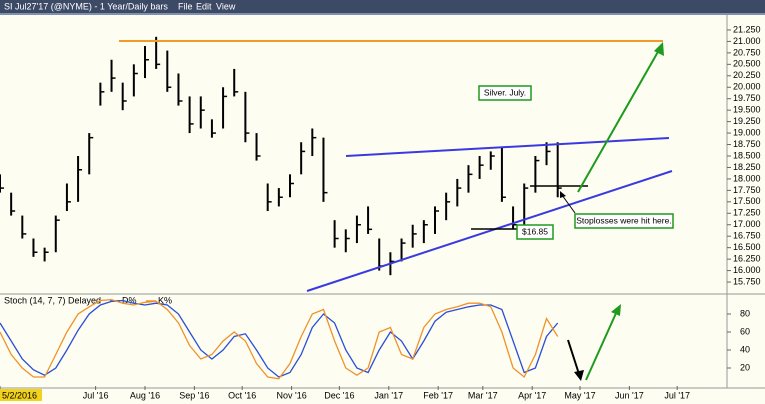 Image resolution: width=765 pixels, height=404 pixels. I want to click on y-tick-label: 18.000, so click(747, 178).